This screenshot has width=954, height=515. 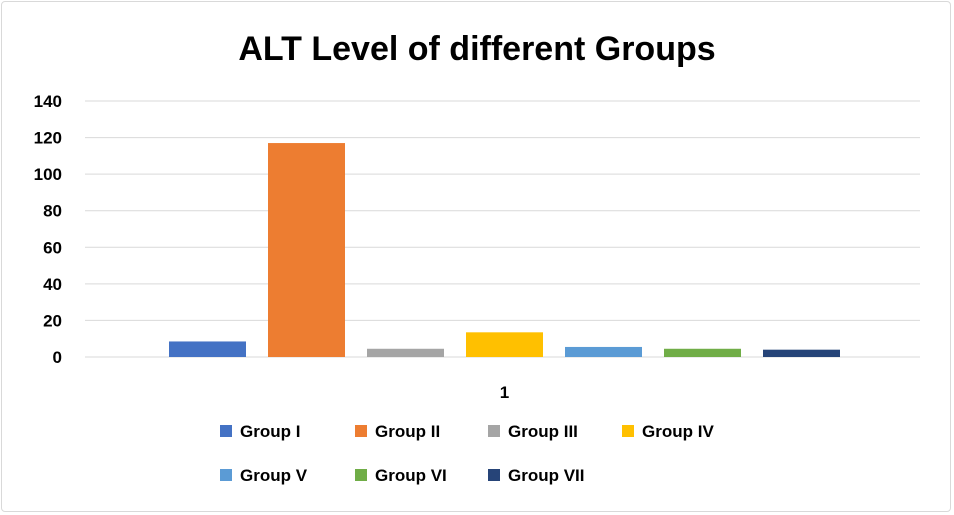 I want to click on legend-item: Group V, so click(x=264, y=475).